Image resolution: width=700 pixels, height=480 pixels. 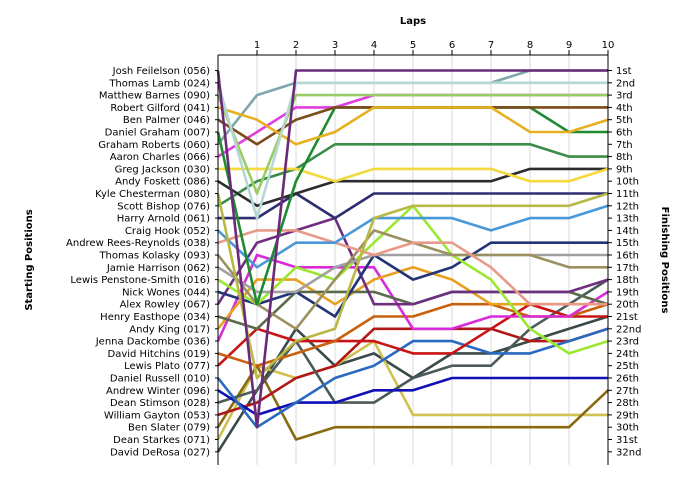 I want to click on driver-label: Josh Feilelson (056), so click(x=161, y=71).